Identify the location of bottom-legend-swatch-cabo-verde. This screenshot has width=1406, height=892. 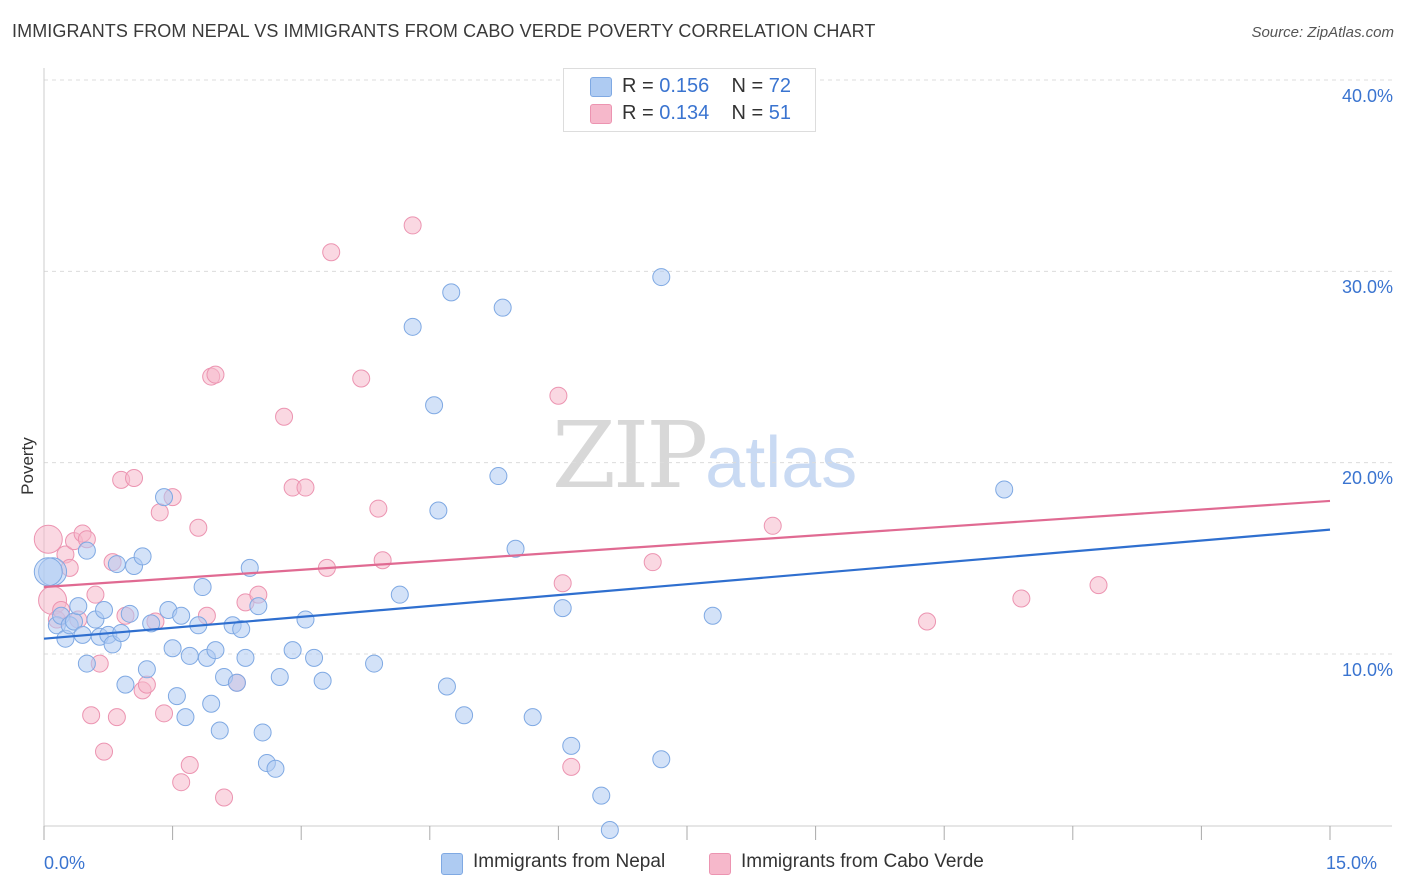
(720, 864).